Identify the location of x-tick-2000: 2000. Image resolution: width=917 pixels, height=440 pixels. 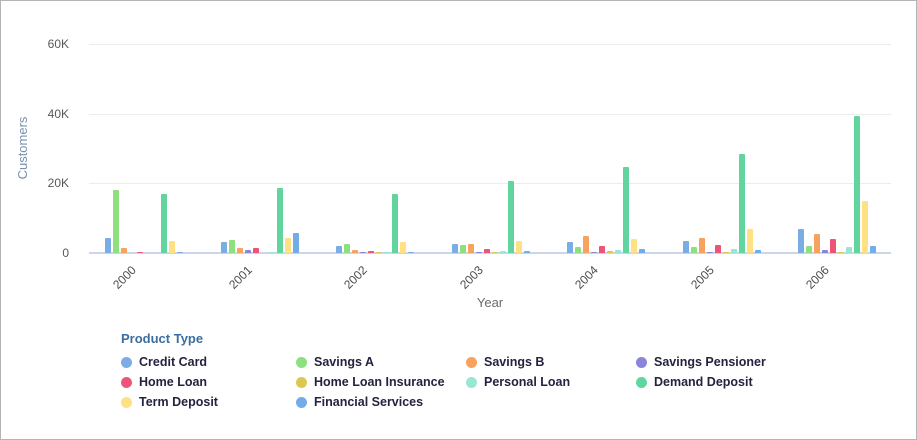
(124, 277).